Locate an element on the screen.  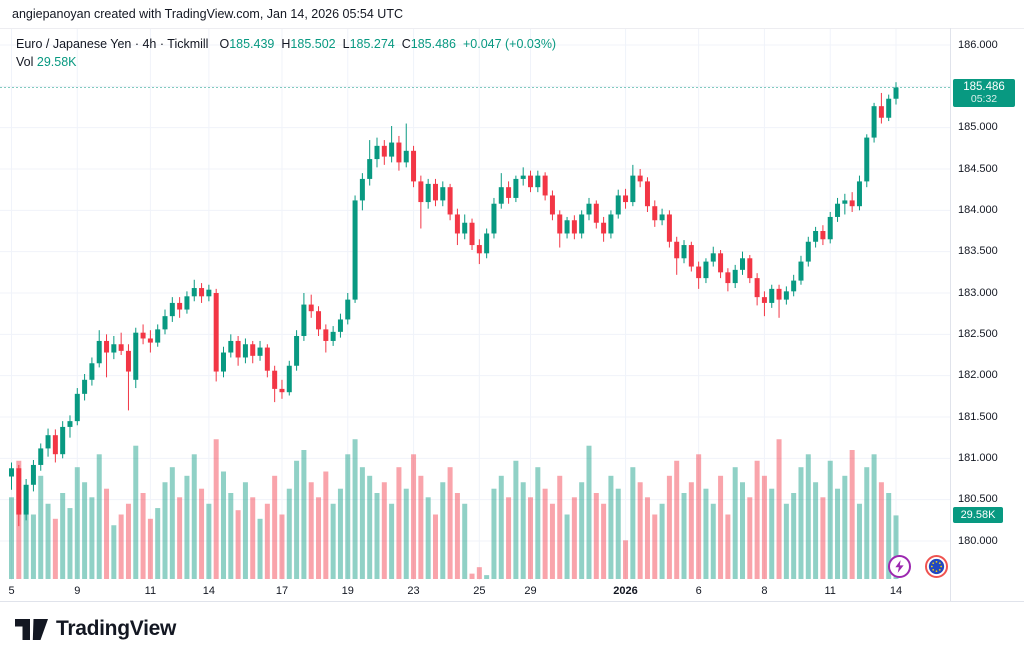
footer-bar: TradingView is located at coordinates (512, 631).